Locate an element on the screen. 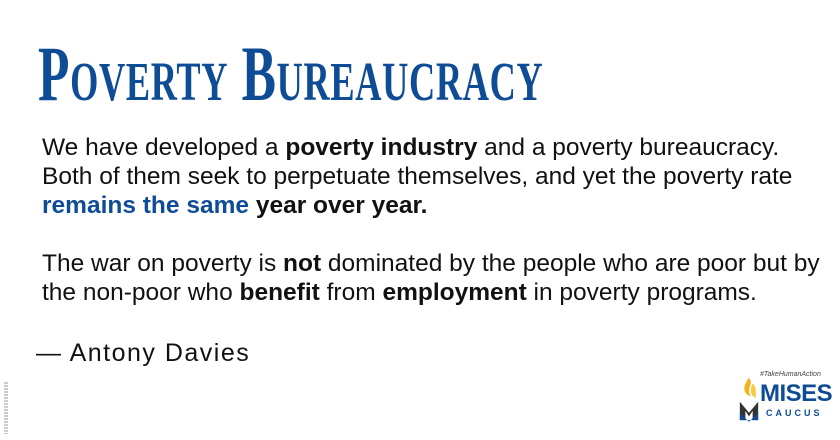 Image resolution: width=840 pixels, height=440 pixels. text: We have developed a is located at coordinates (164, 147).